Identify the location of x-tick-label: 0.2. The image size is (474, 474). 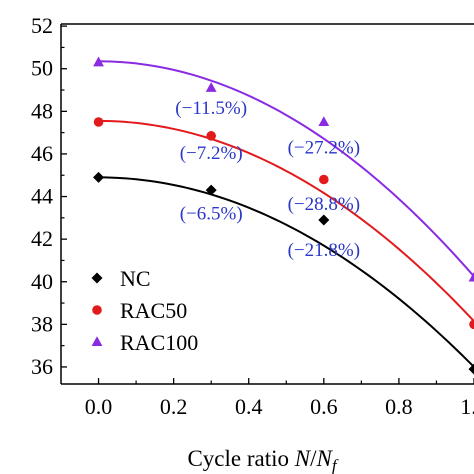
(174, 406).